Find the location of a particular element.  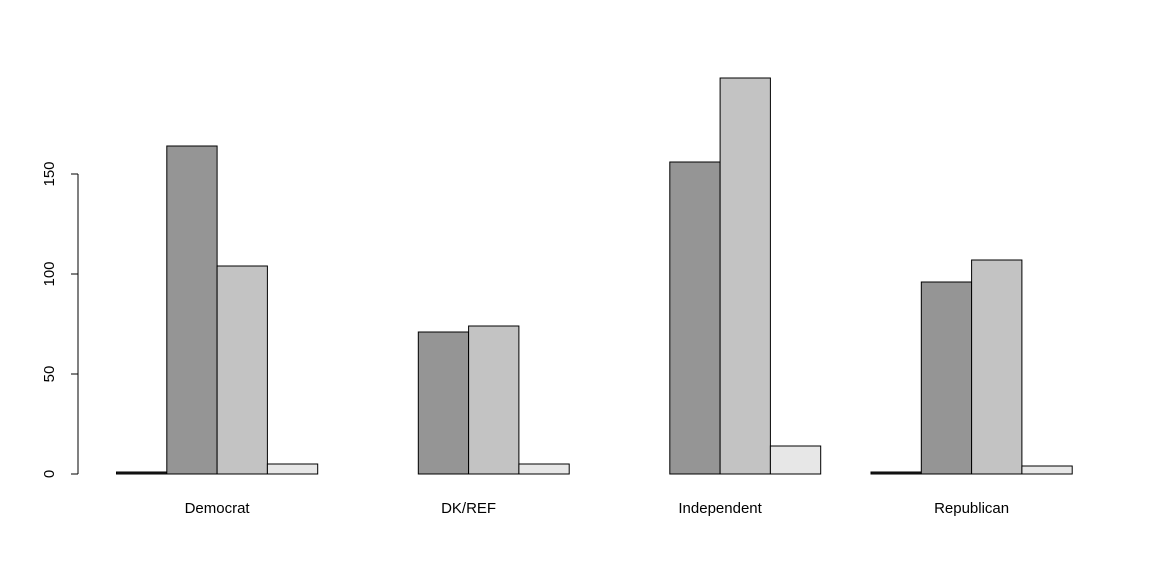

category-label: DK/REF is located at coordinates (468, 508).